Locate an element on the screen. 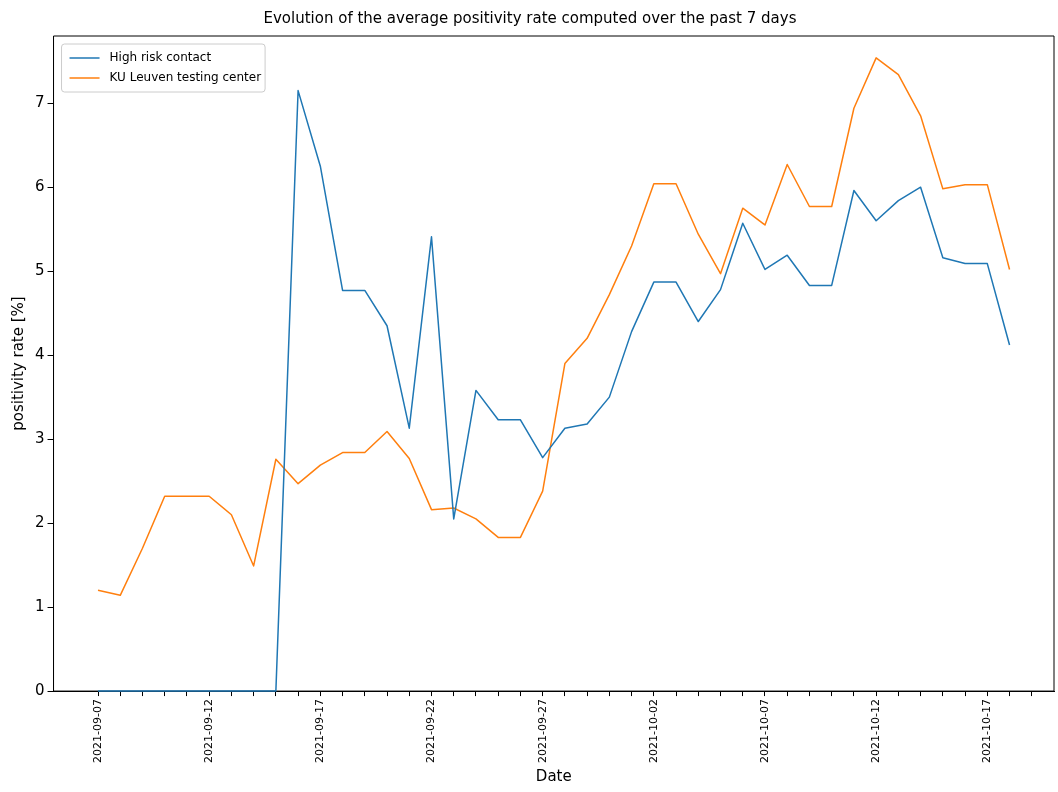 The width and height of the screenshot is (1058, 792). x-tick-label: 2021-09-07 is located at coordinates (97, 731).